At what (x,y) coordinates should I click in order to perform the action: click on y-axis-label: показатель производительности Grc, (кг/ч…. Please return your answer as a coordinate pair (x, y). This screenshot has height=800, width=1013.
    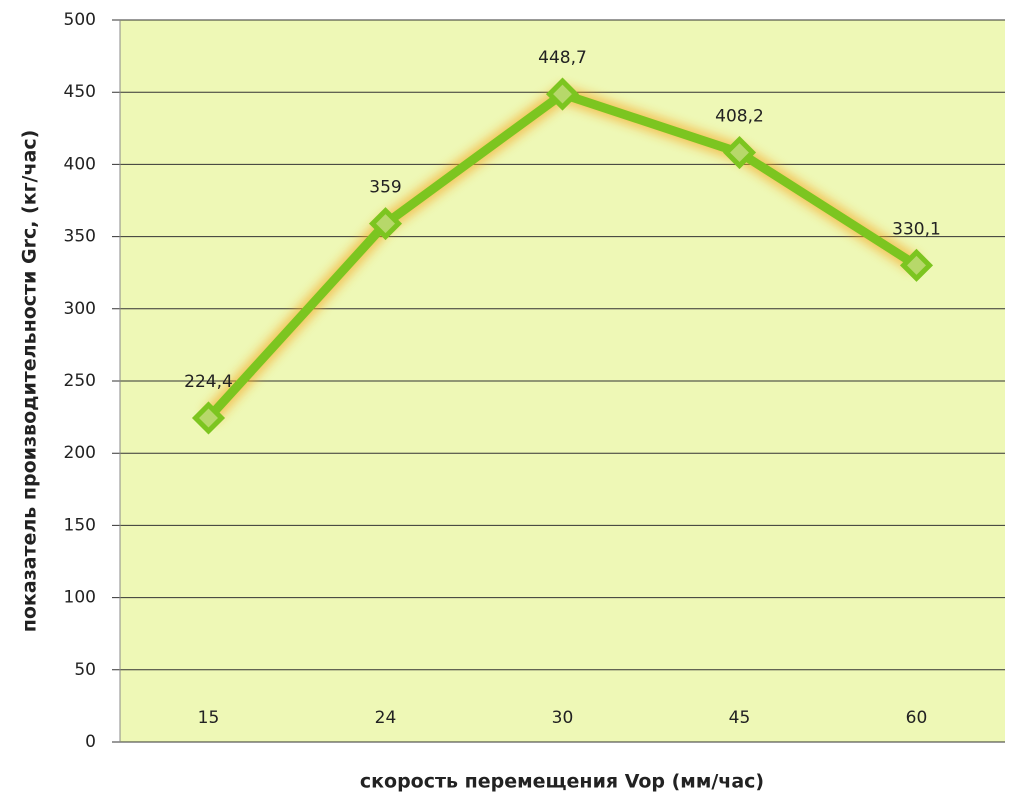
    Looking at the image, I should click on (30, 381).